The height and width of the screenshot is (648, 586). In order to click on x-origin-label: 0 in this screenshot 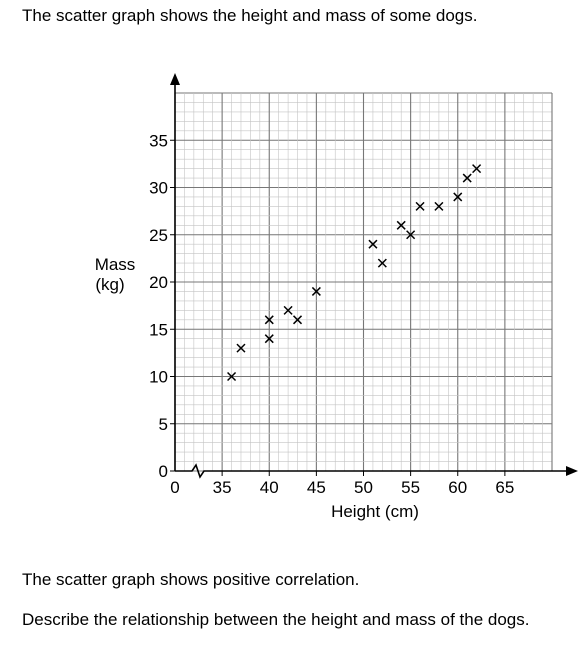, I will do `click(174, 487)`.